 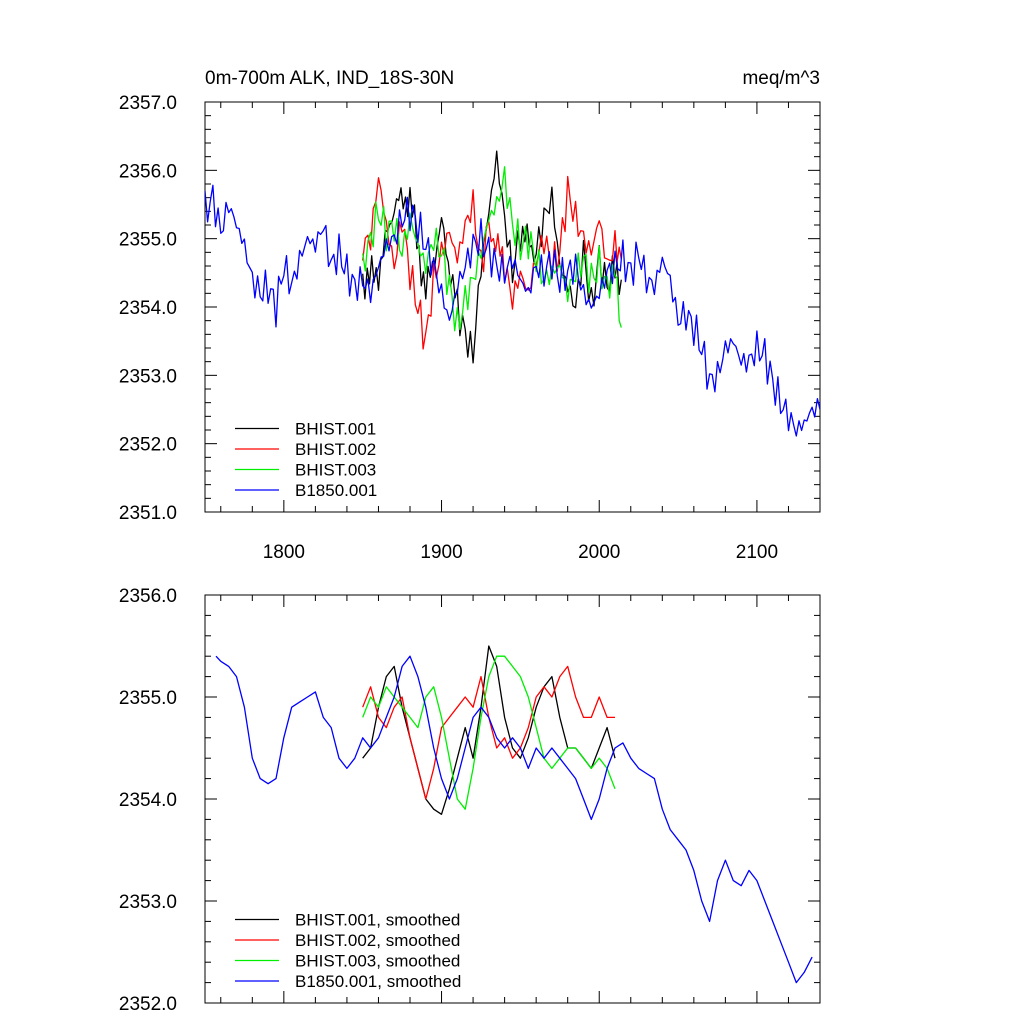 What do you see at coordinates (335, 470) in the screenshot?
I see `legend-label: BHIST.003` at bounding box center [335, 470].